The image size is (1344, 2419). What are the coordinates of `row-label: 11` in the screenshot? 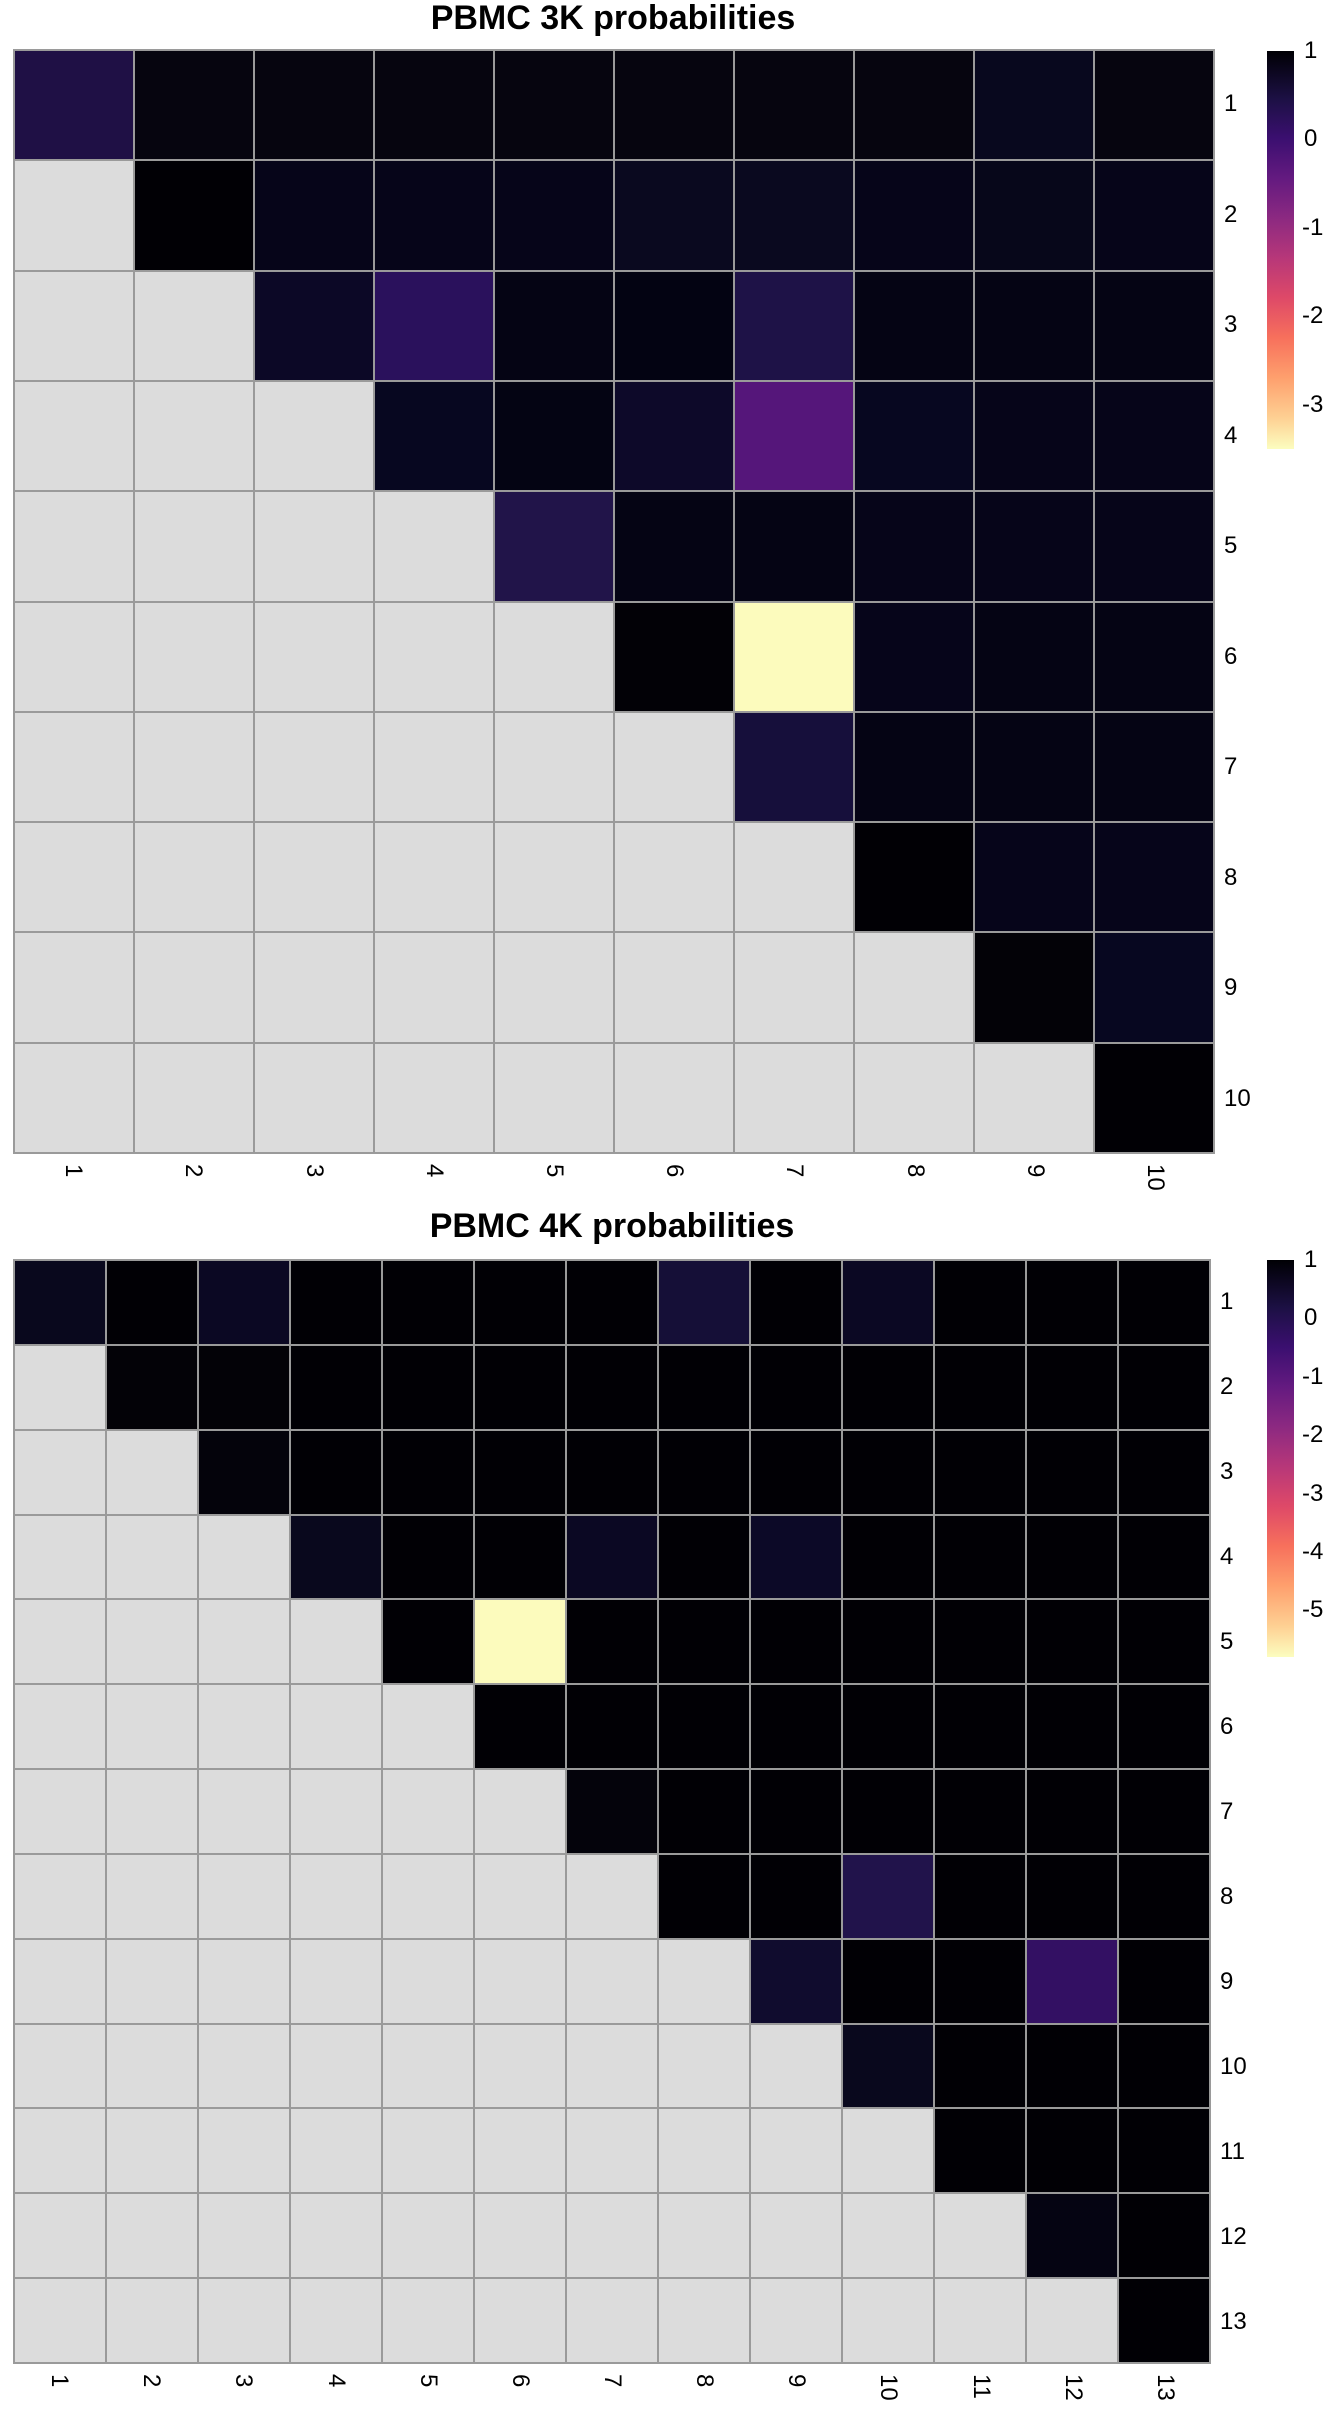 It's located at (1232, 2151).